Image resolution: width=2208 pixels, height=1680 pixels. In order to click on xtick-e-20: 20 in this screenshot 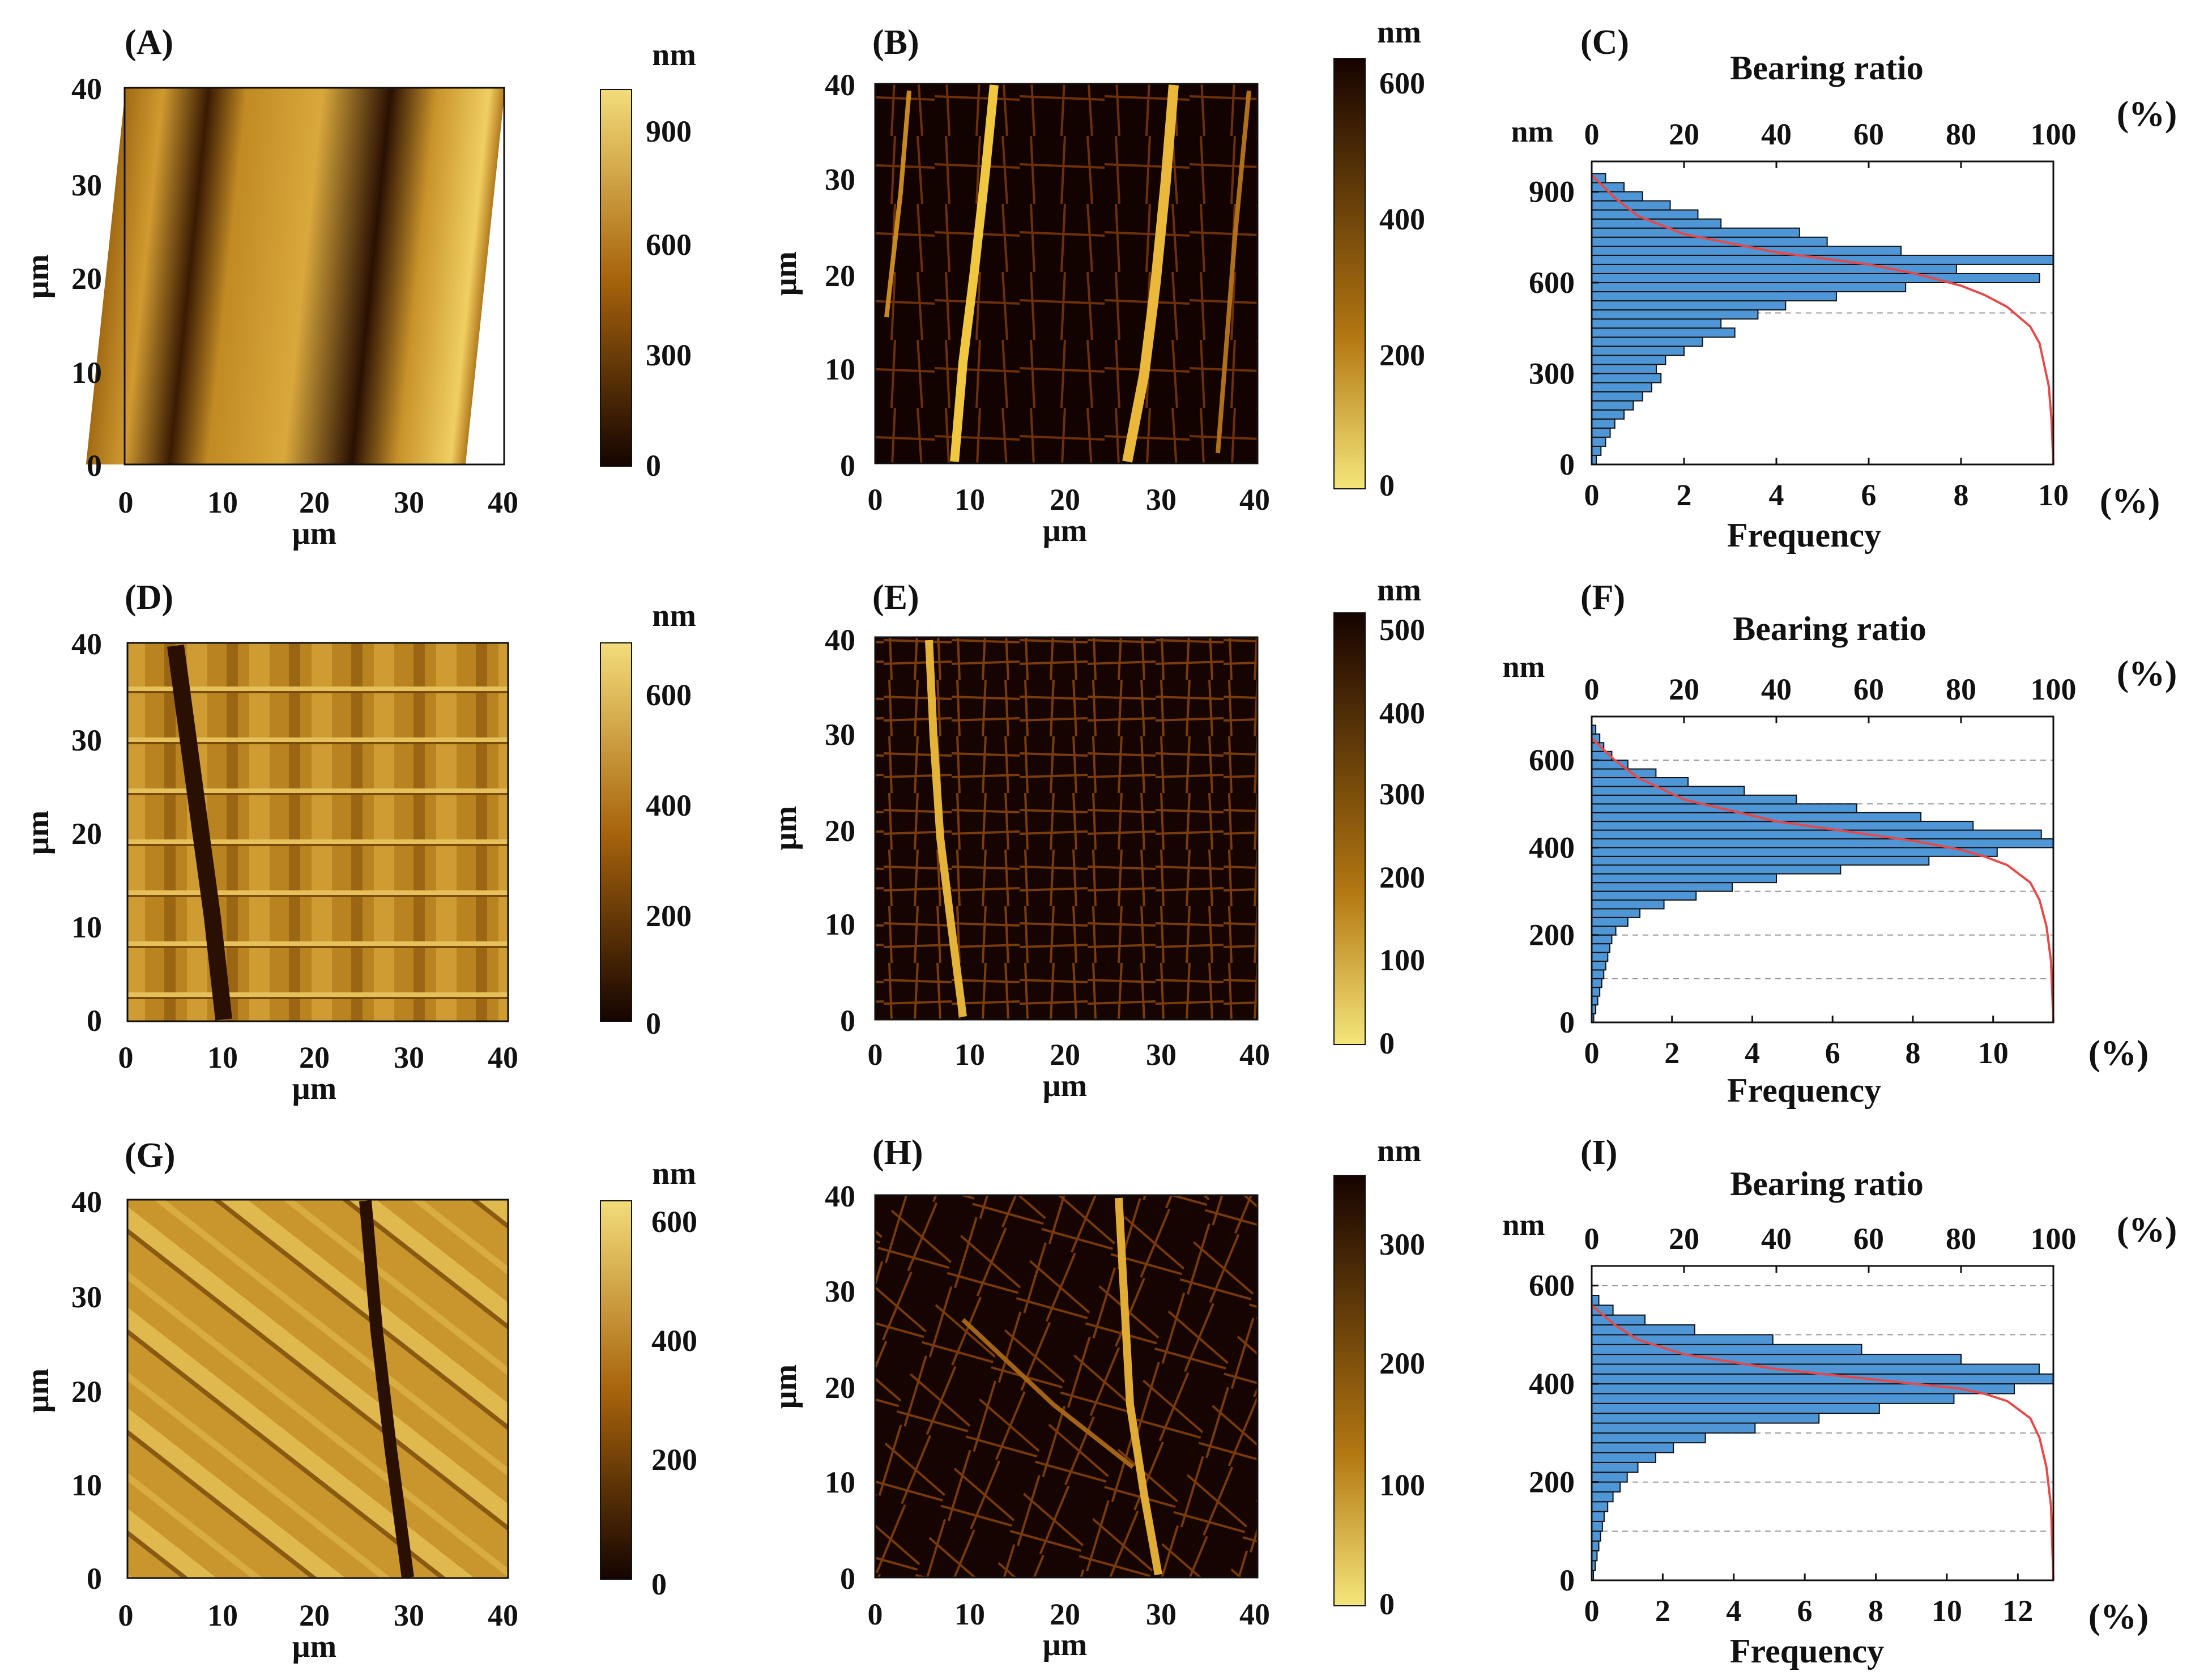, I will do `click(1065, 1055)`.